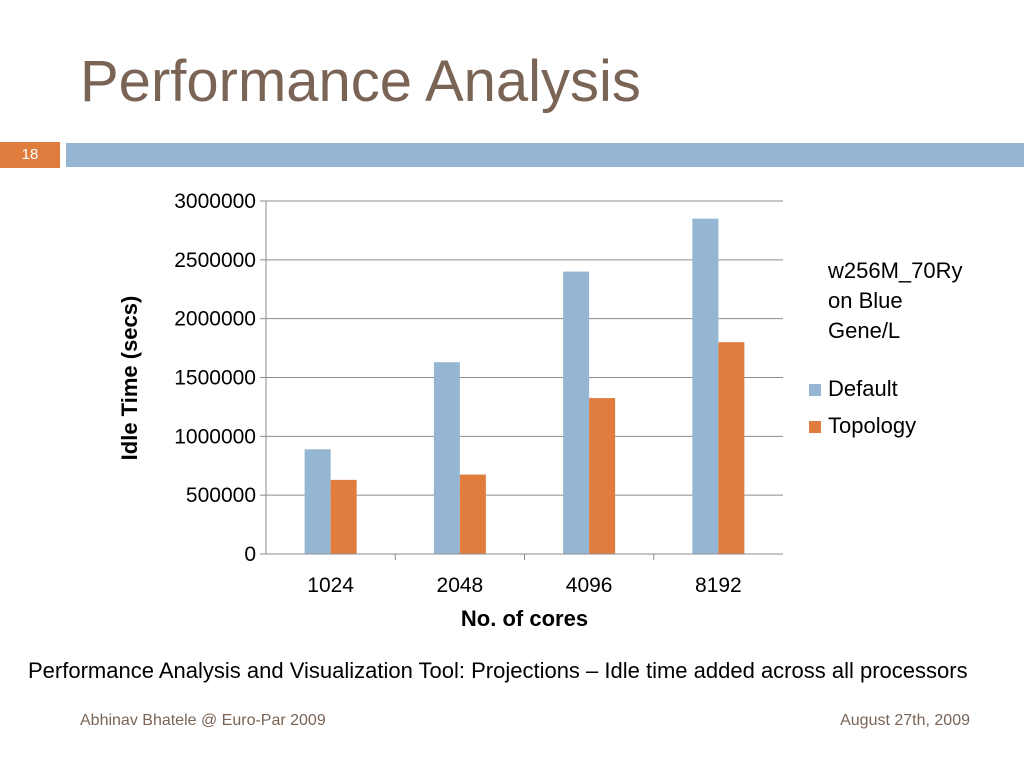 The image size is (1024, 768). Describe the element at coordinates (129, 378) in the screenshot. I see `y-axis-label: Idle Time (secs)` at that location.